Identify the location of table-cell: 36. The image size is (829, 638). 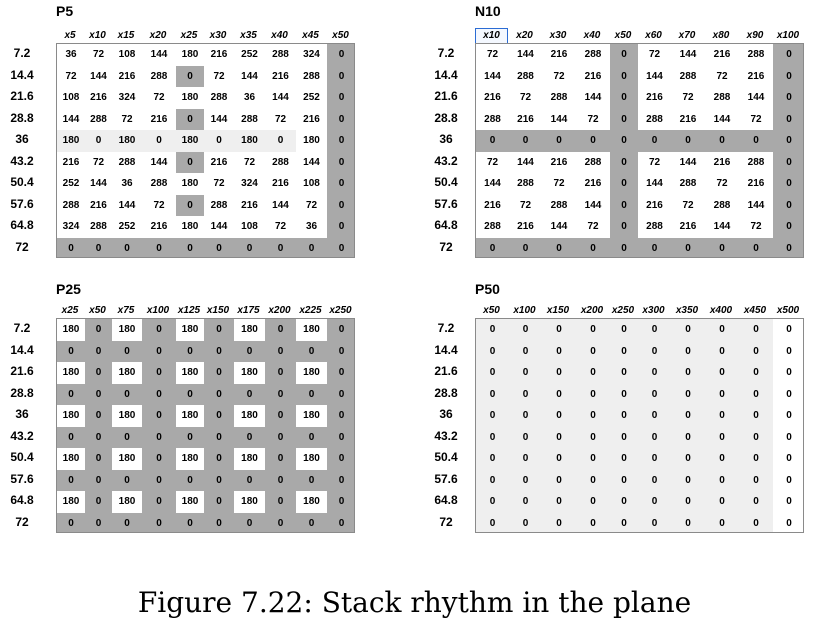
(127, 184).